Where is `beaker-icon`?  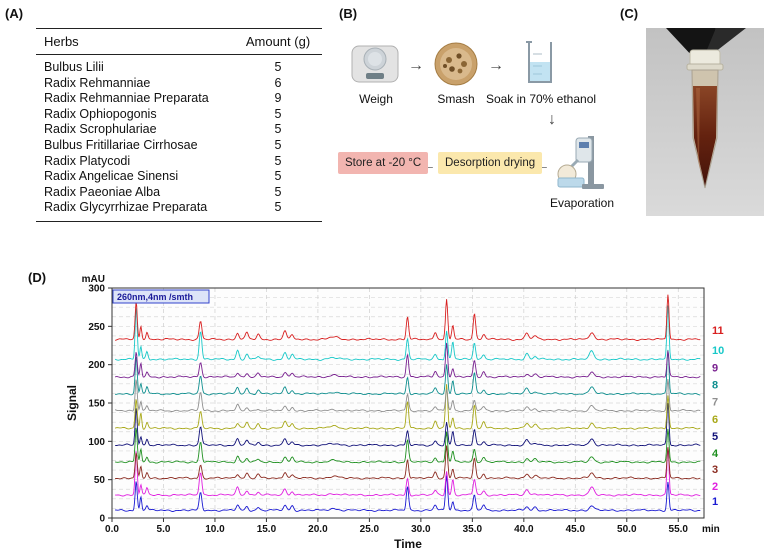
beaker-icon is located at coordinates (540, 65).